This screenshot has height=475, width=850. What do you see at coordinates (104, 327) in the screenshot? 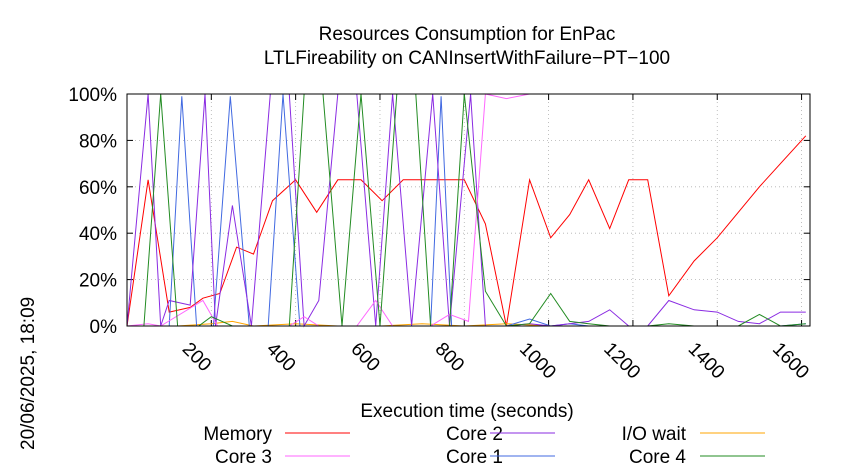
I see `y-tick-label: 0%` at bounding box center [104, 327].